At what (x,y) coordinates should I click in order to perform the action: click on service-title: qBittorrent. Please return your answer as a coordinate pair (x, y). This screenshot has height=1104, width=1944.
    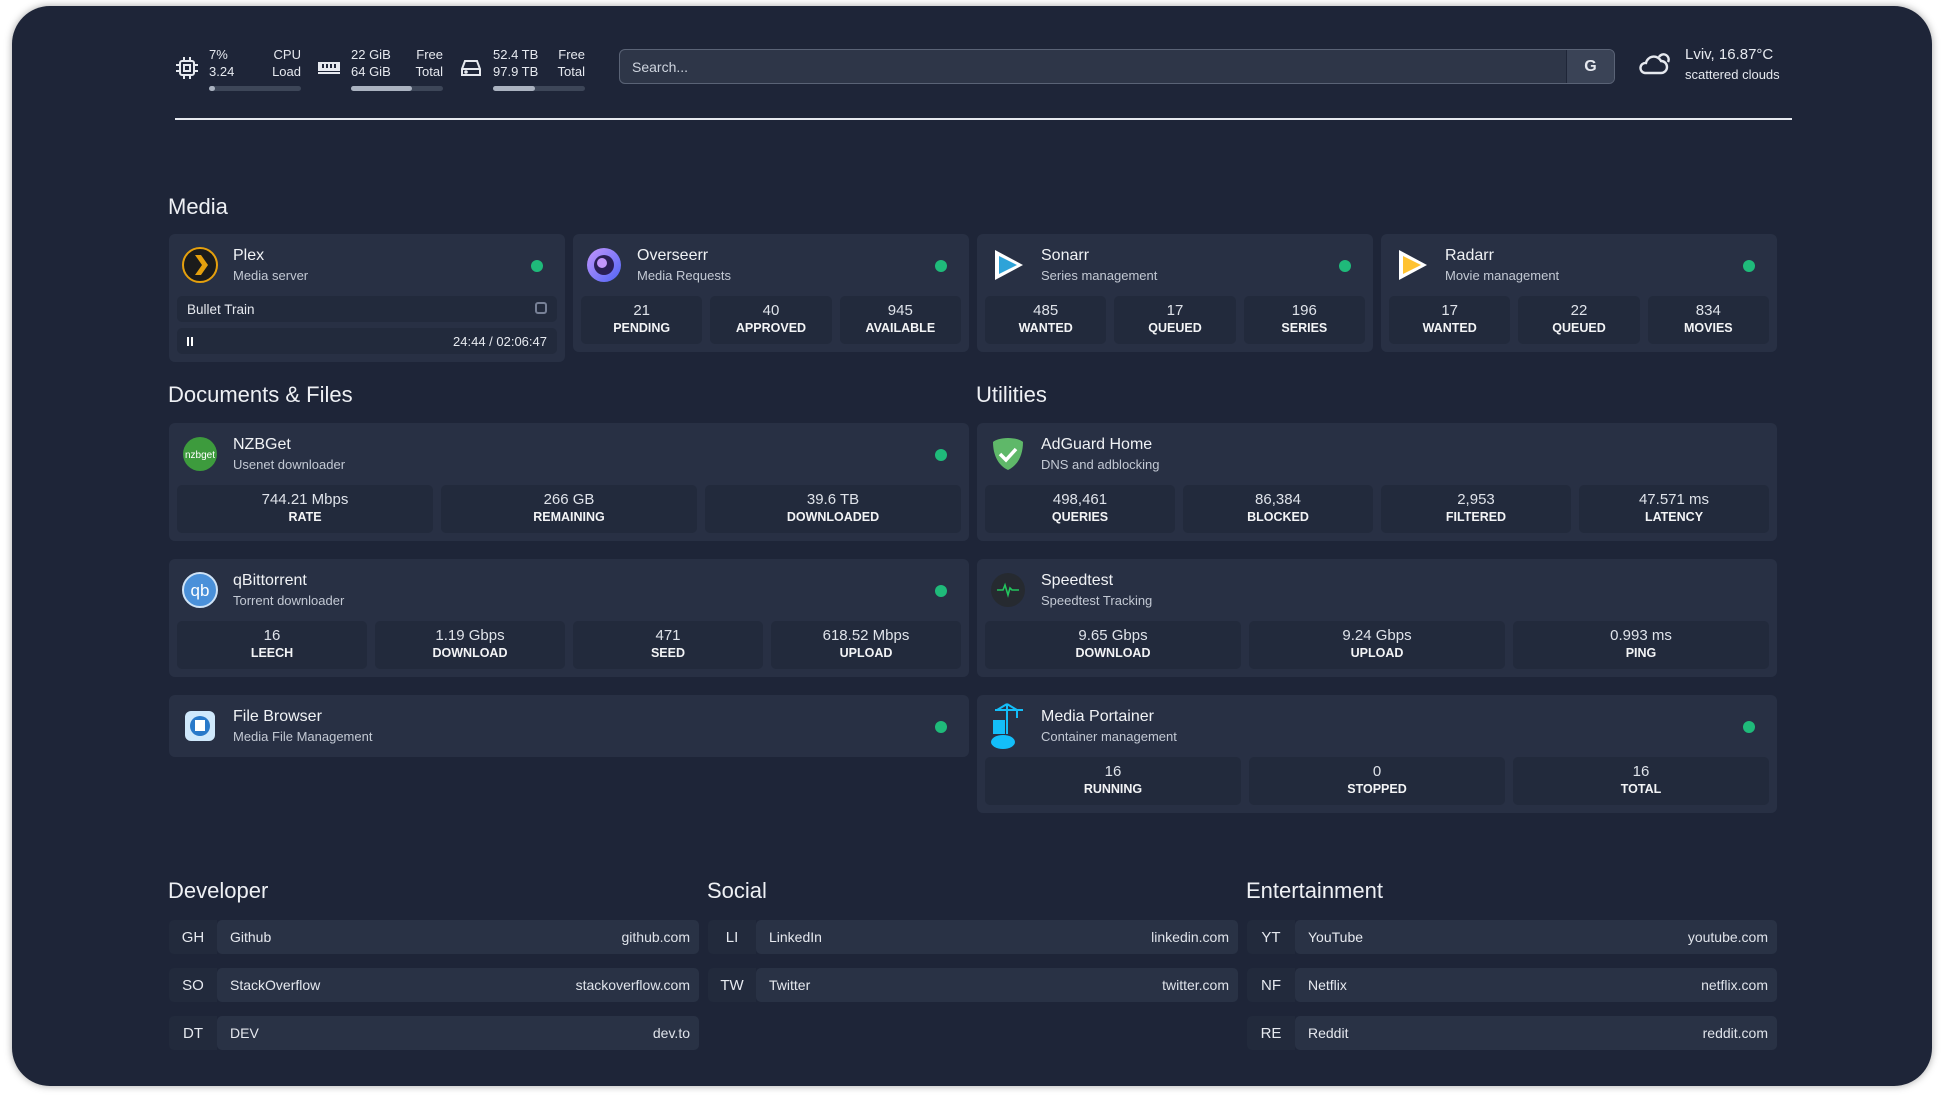
    Looking at the image, I should click on (270, 580).